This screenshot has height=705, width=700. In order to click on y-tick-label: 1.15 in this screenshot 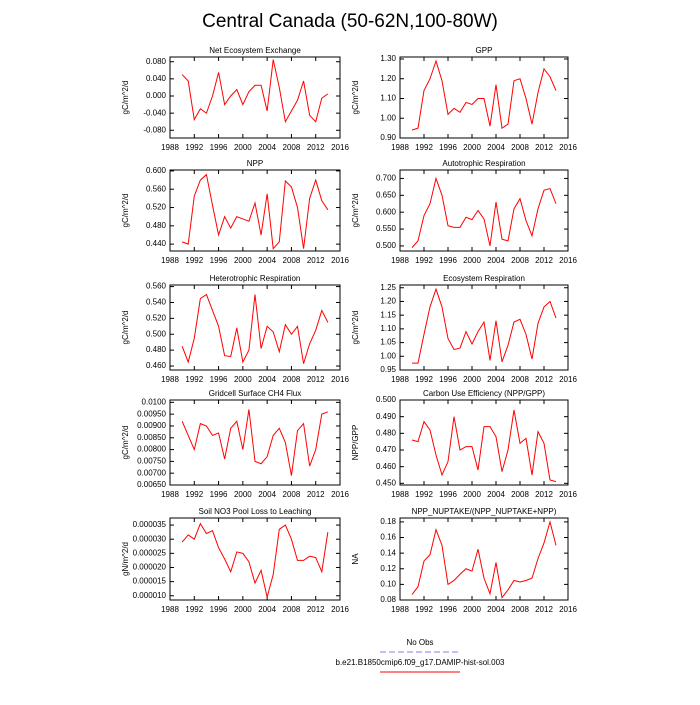, I will do `click(388, 314)`.